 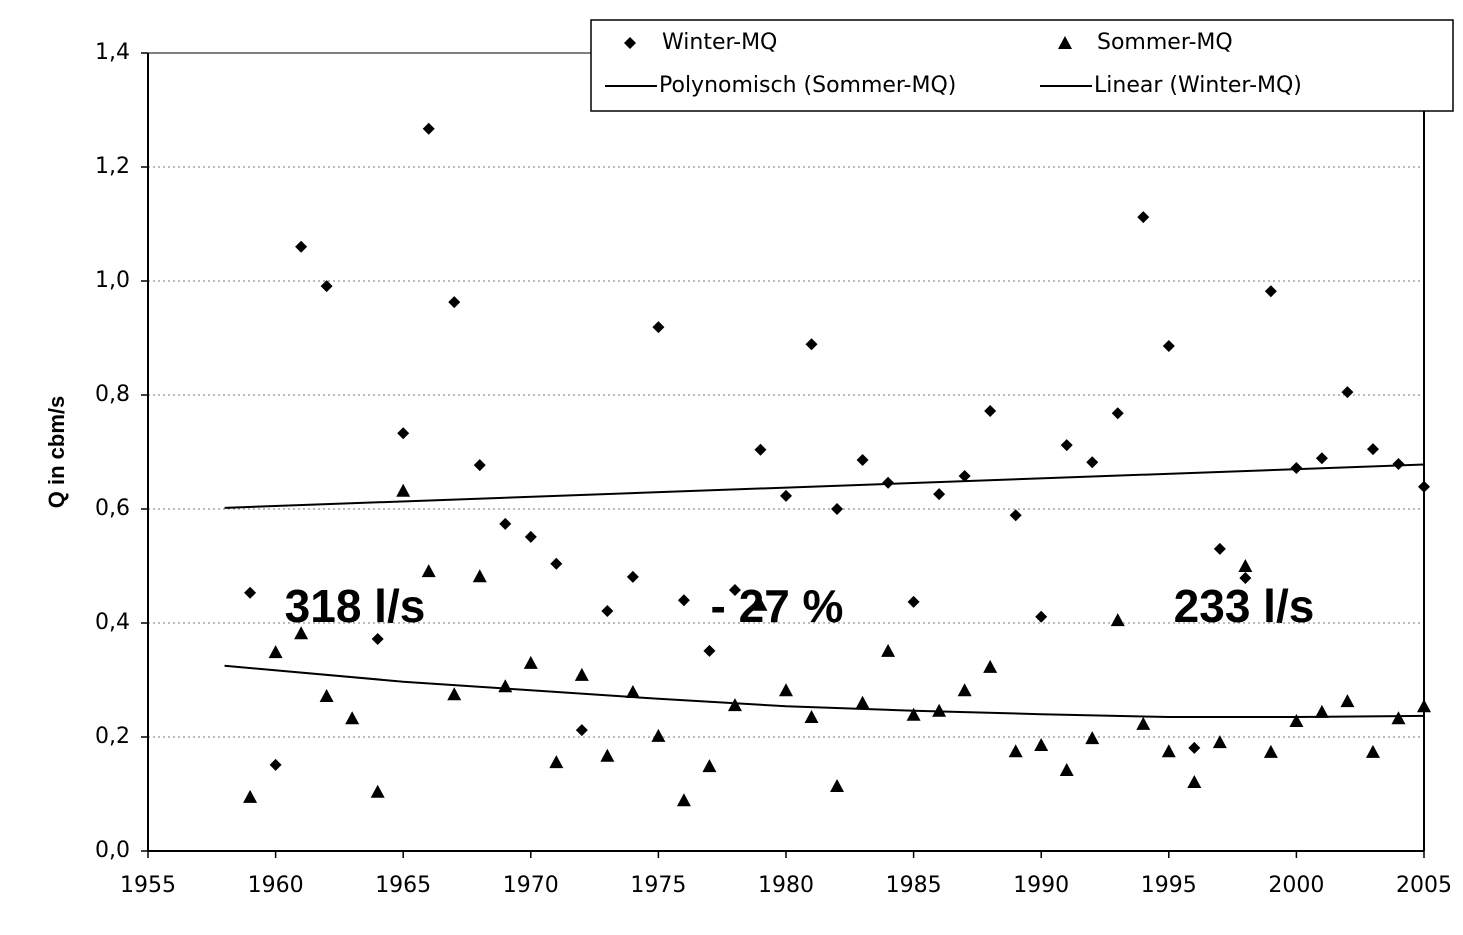 I want to click on y-tick-label: 1,4, so click(x=112, y=52).